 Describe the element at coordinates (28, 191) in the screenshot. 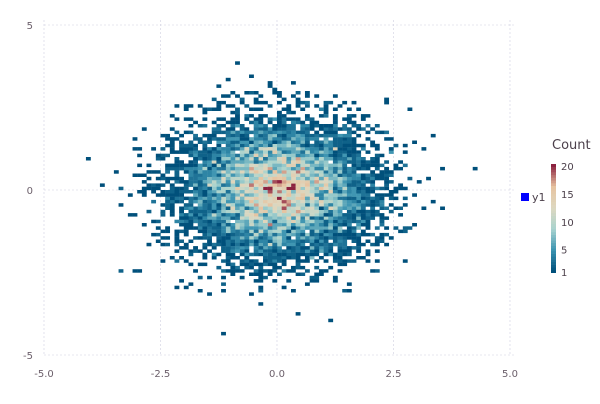

I see `y-axis-ticks: 50-5` at that location.